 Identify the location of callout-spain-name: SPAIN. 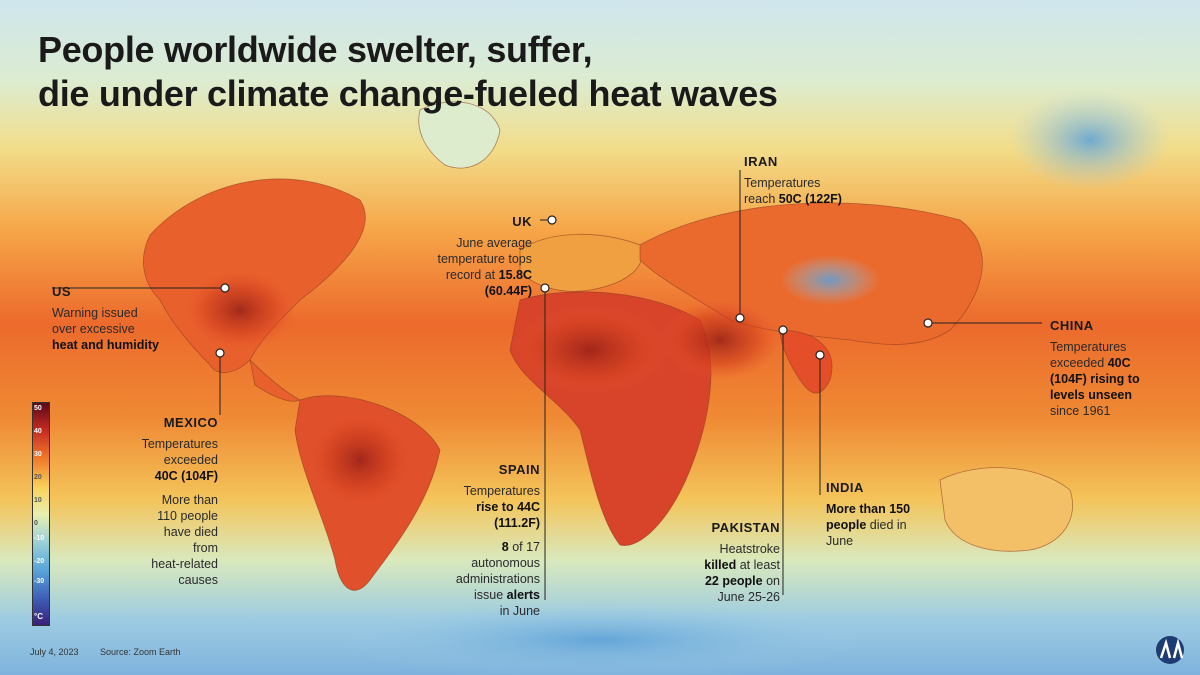
(519, 469).